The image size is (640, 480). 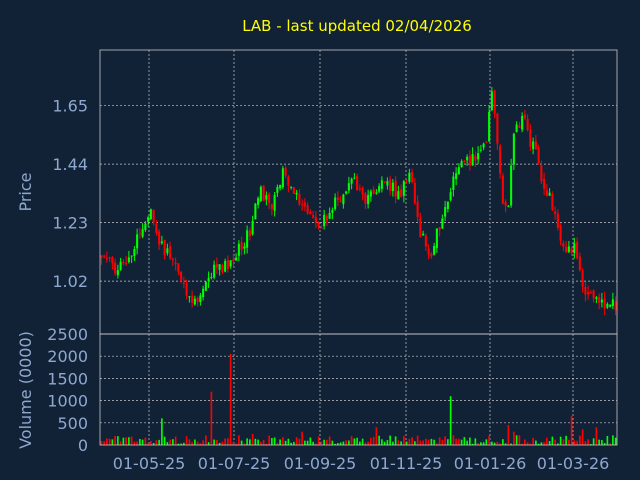 I want to click on price-axis-label: Price, so click(x=25, y=191).